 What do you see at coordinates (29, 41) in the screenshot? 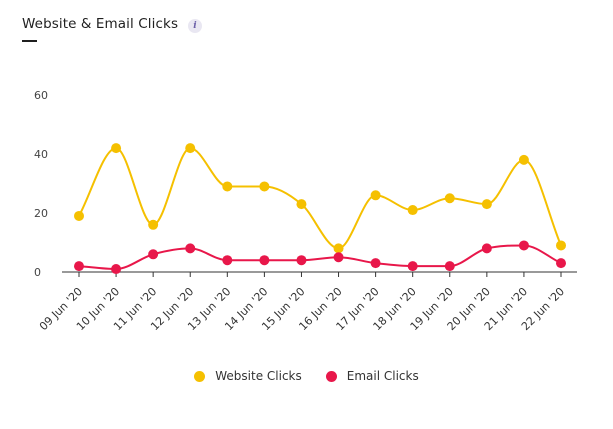
I see `title-underline` at bounding box center [29, 41].